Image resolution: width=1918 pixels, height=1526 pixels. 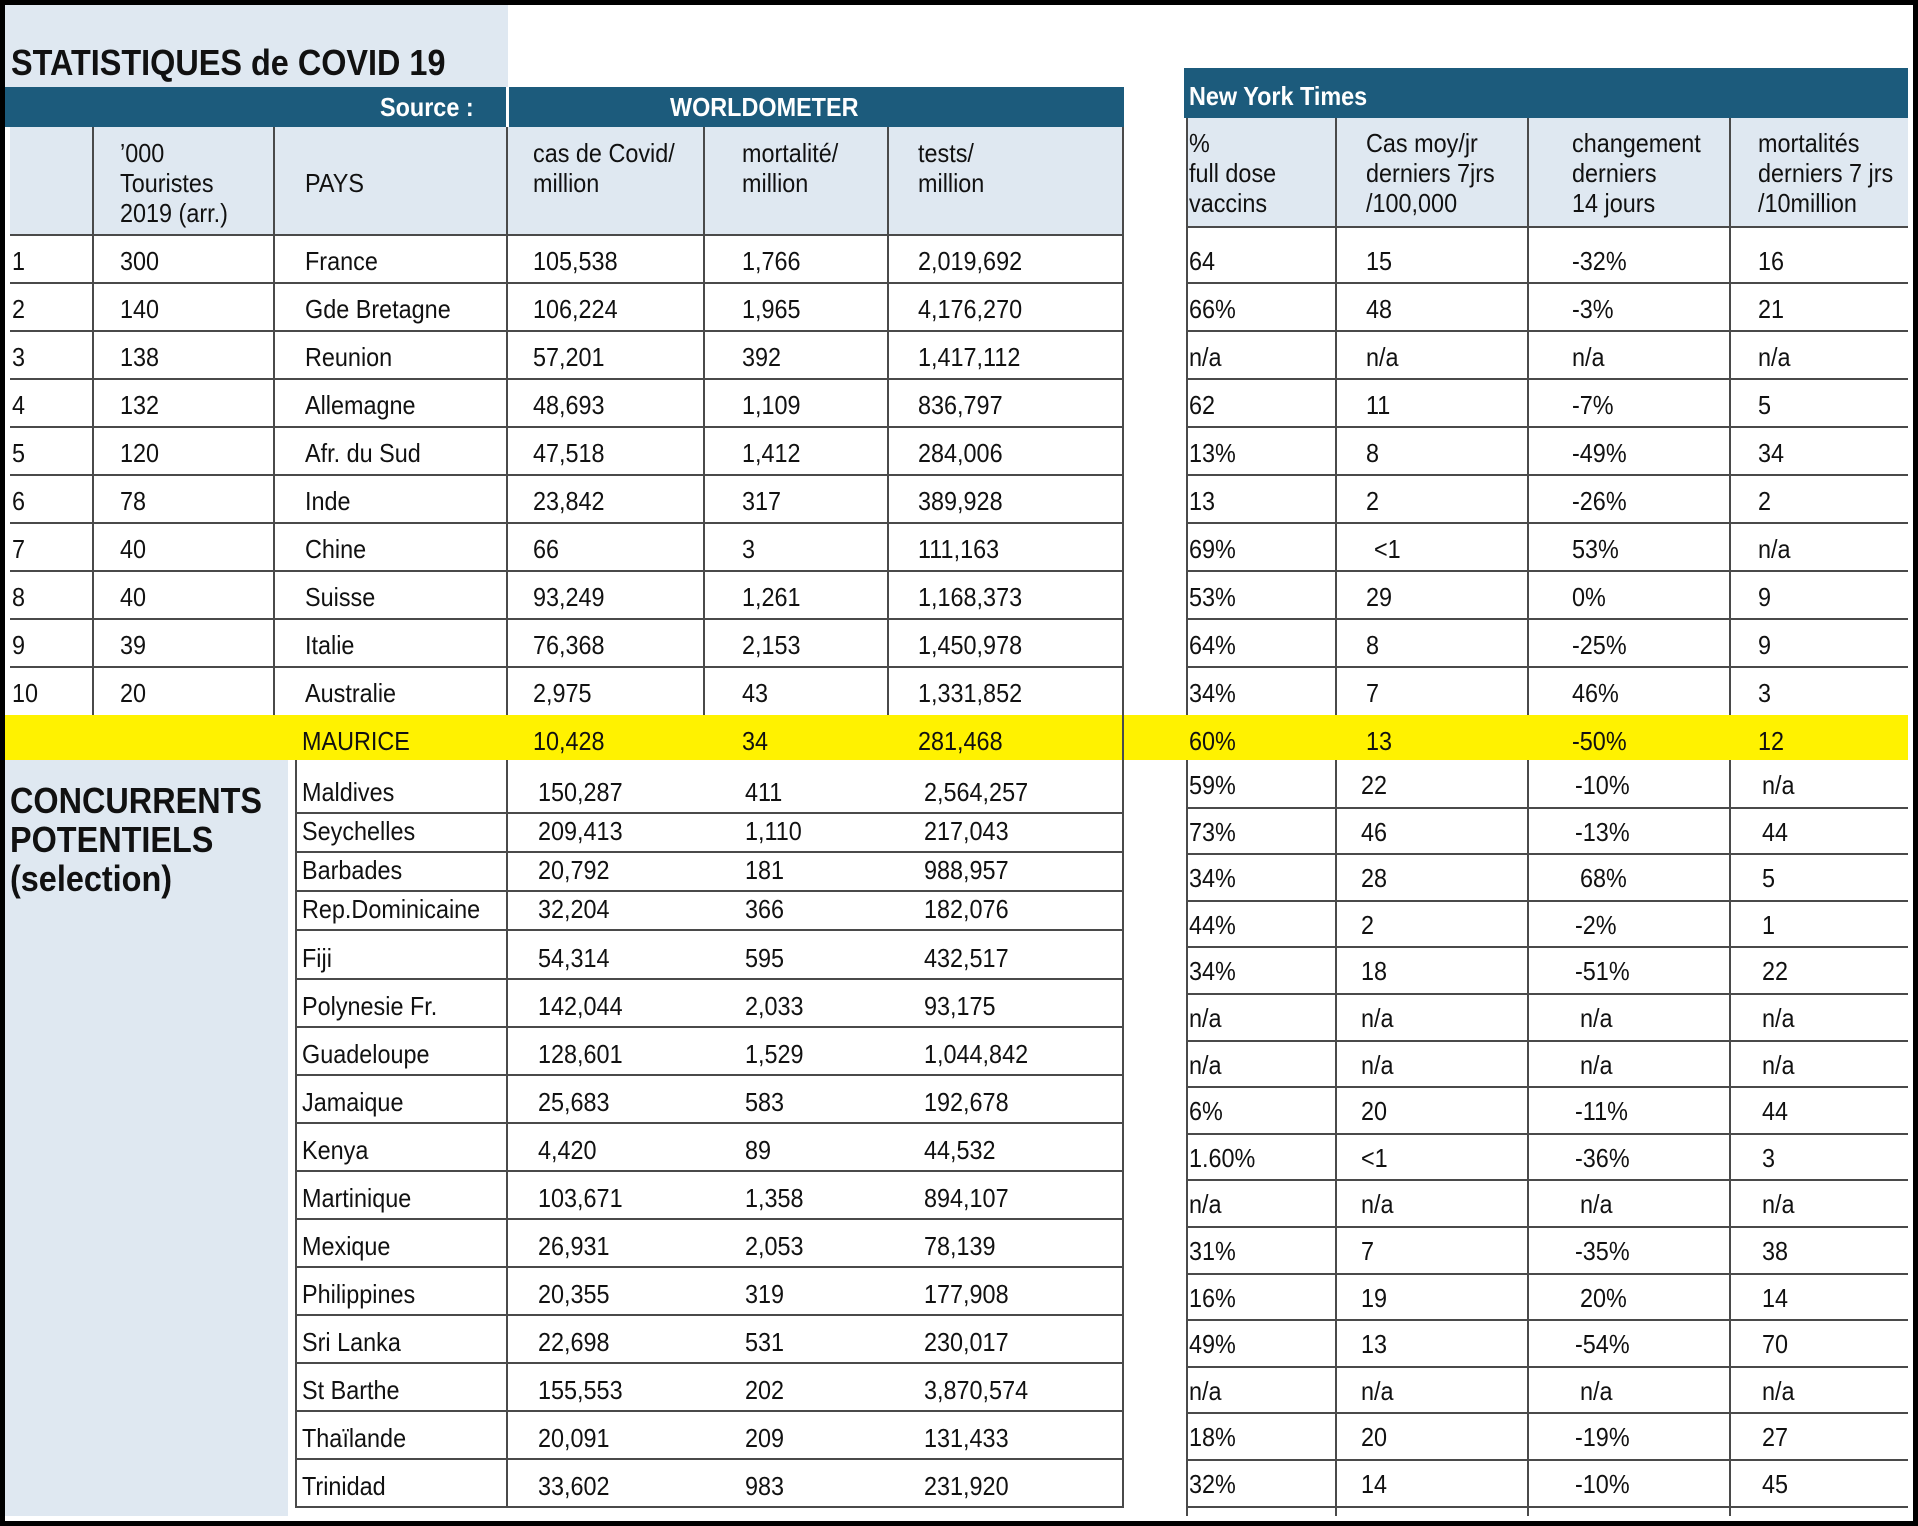 I want to click on table-cell: 47,518, so click(x=569, y=453).